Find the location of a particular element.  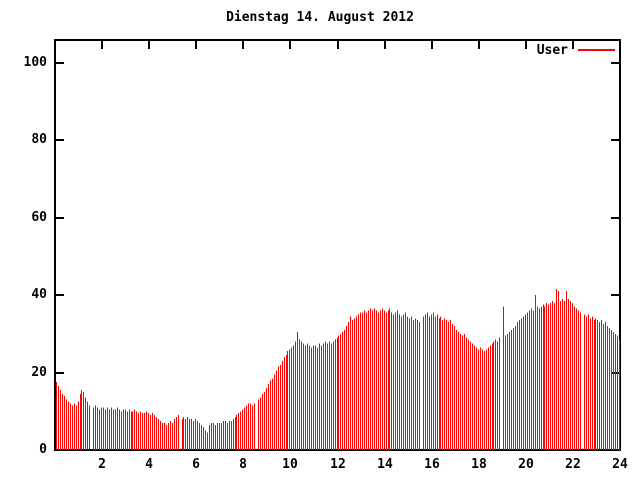

x-axis-label-22: 22 is located at coordinates (573, 464).